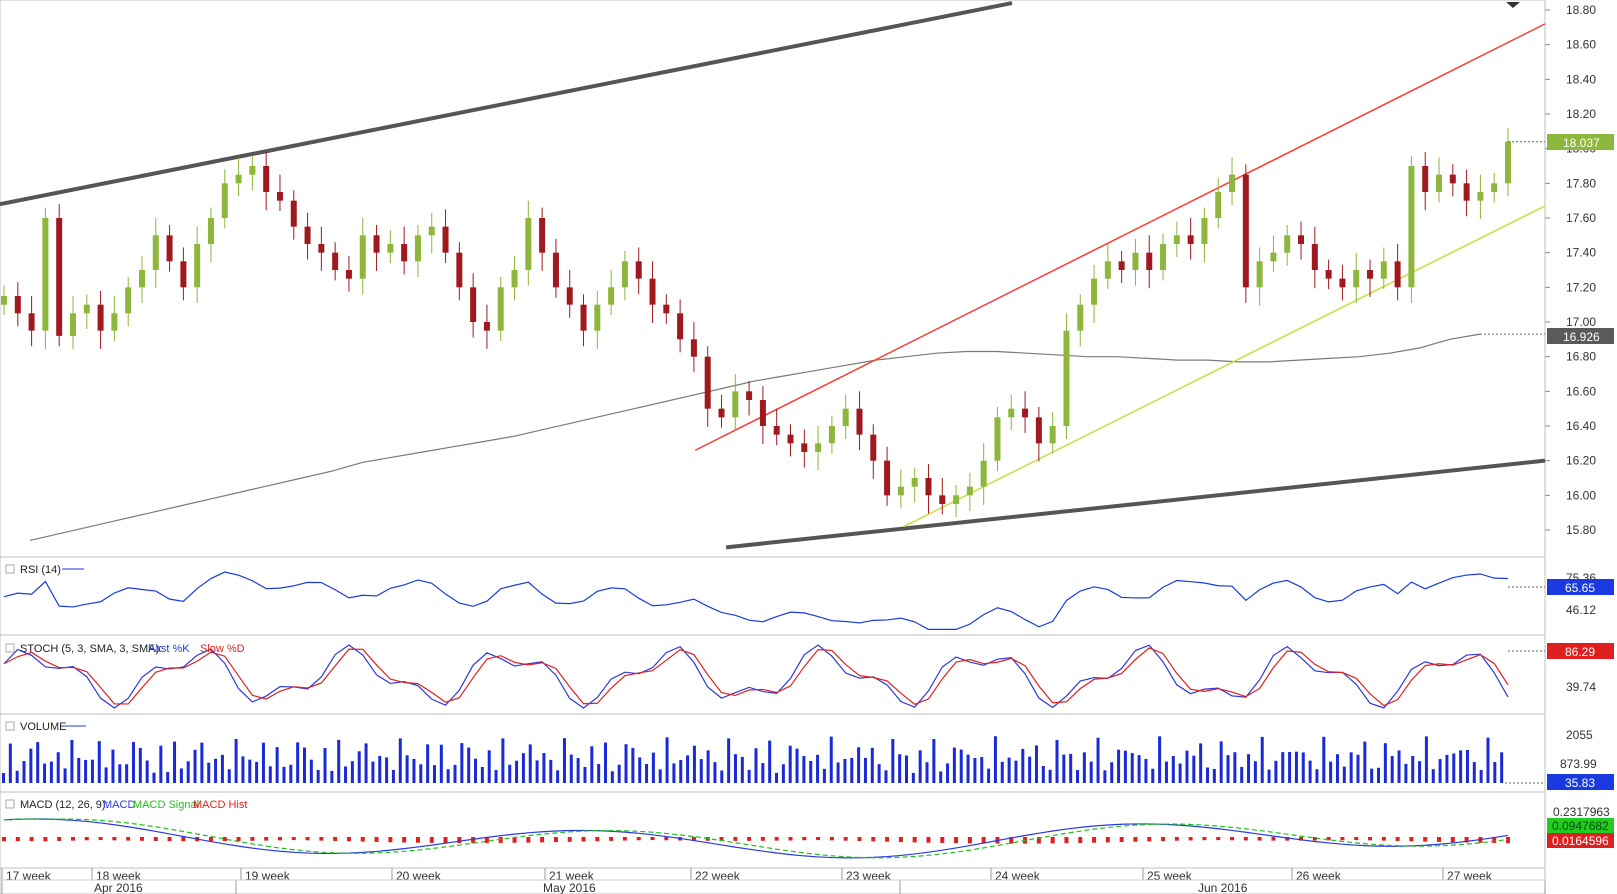  I want to click on macd-label-icon, so click(10, 804).